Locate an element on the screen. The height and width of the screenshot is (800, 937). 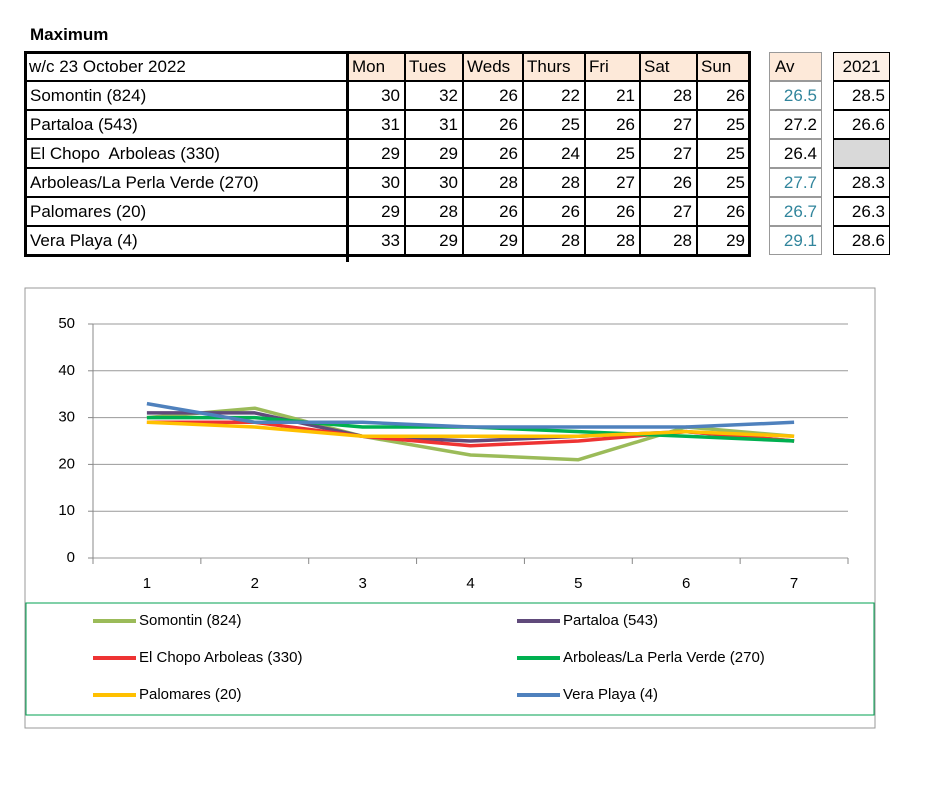
average-cell: 26.5 is located at coordinates (795, 95).